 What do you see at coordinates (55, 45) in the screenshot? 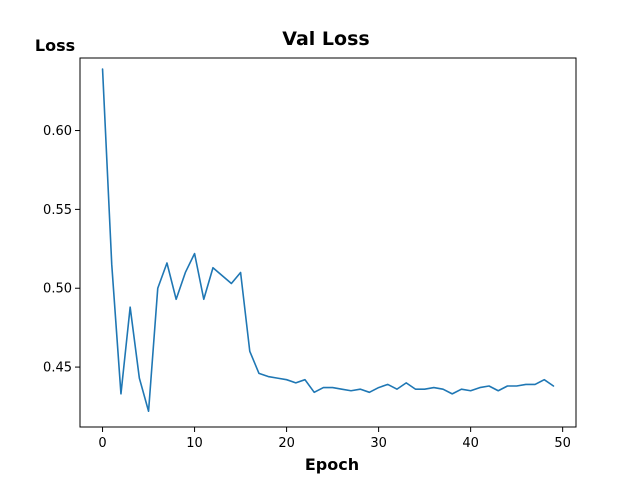
I see `y-axis-label: Loss` at bounding box center [55, 45].